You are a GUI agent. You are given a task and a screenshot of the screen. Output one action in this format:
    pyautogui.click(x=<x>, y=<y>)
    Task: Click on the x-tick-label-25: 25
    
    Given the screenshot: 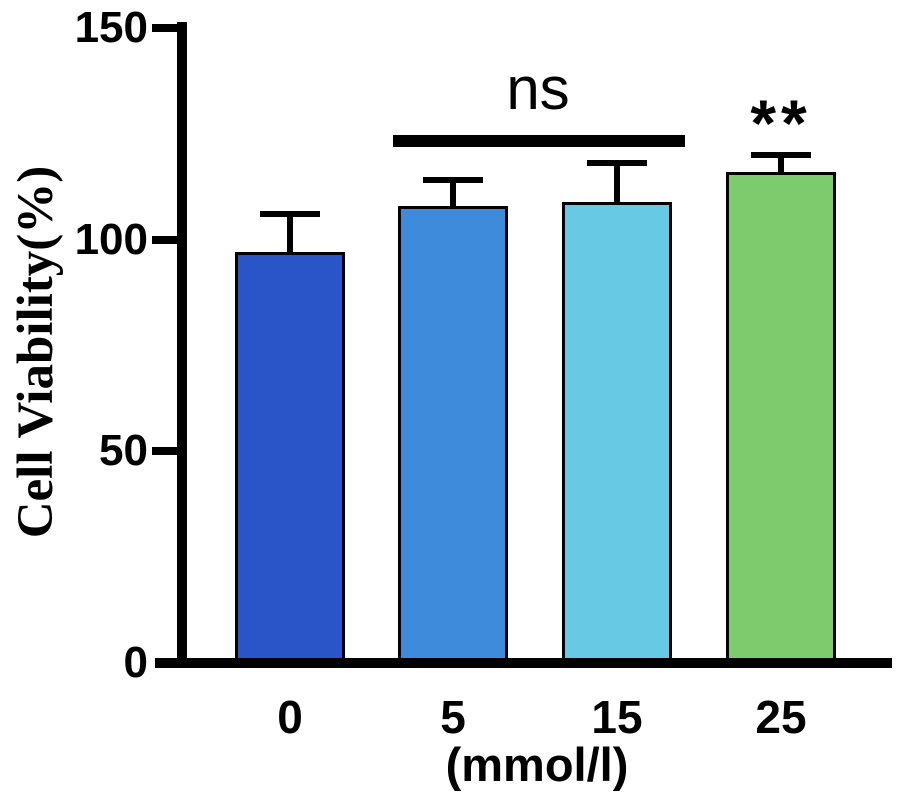 What is the action you would take?
    pyautogui.click(x=781, y=717)
    